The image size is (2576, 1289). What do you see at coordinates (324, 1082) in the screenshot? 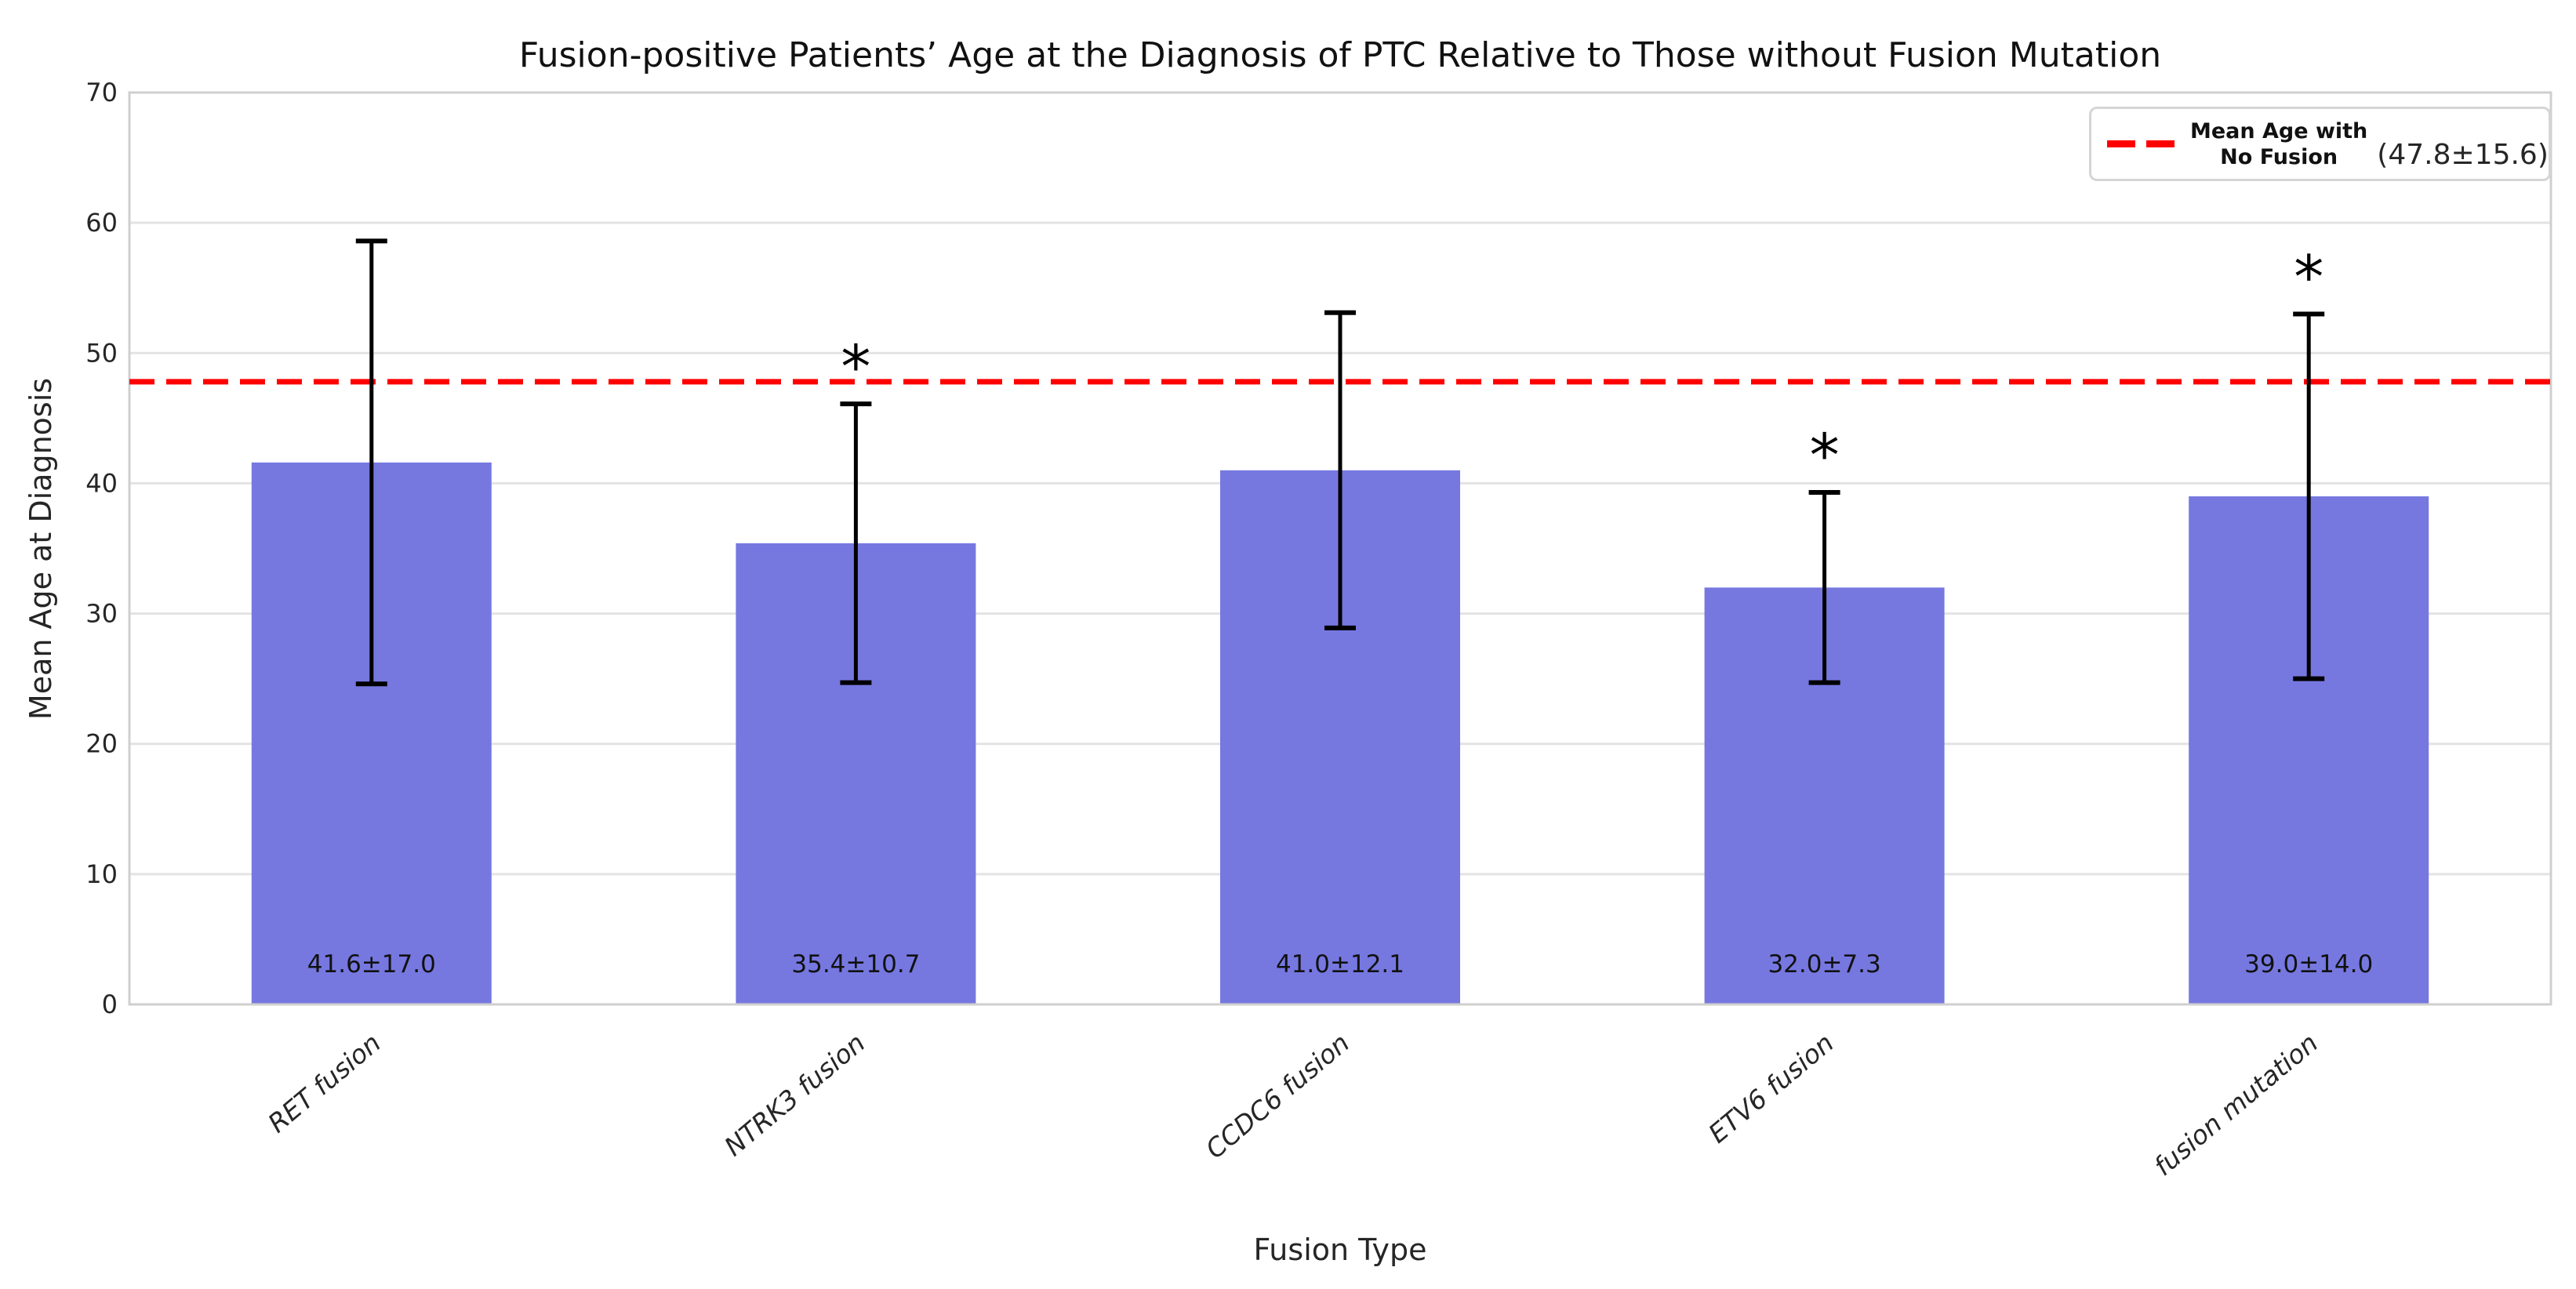
I see `x-tick-label-ret-fusion: RET fusion` at bounding box center [324, 1082].